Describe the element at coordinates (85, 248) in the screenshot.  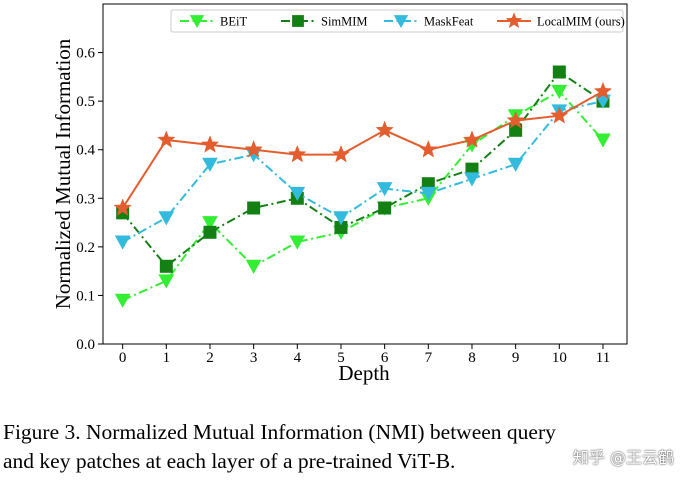
I see `y-tick-label: 0.2` at that location.